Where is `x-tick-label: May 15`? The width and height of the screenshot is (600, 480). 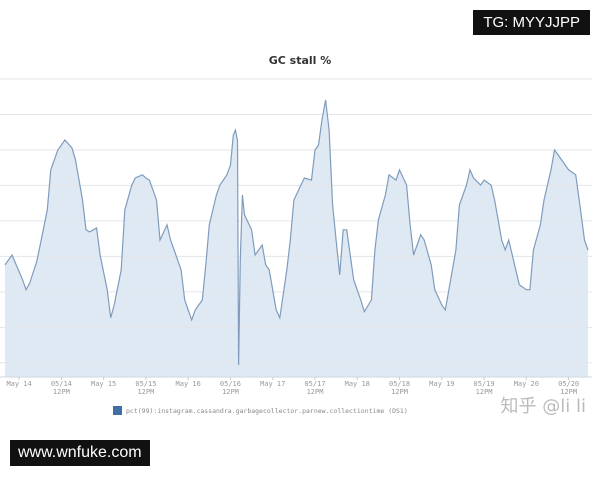
x-tick-label: May 15 is located at coordinates (103, 384).